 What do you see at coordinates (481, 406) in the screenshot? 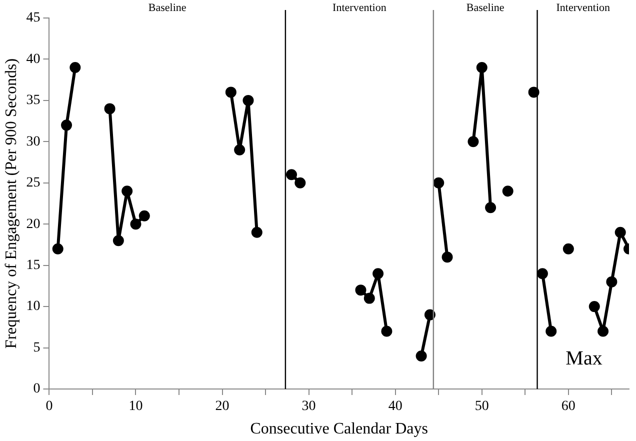
I see `x-tick-label: 50` at bounding box center [481, 406].